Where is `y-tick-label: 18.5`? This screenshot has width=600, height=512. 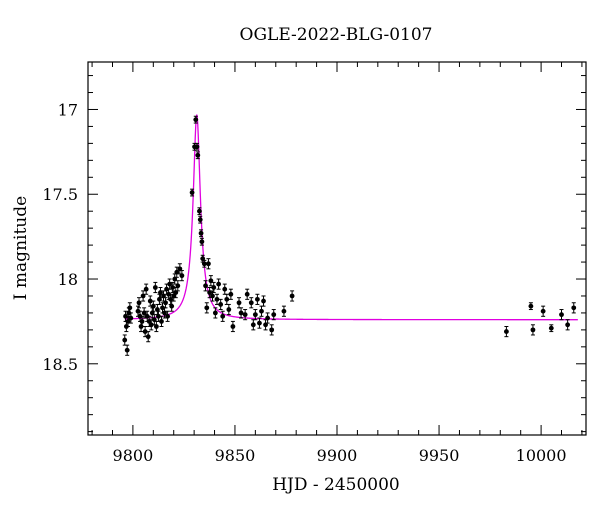
y-tick-label: 18.5 is located at coordinates (60, 364).